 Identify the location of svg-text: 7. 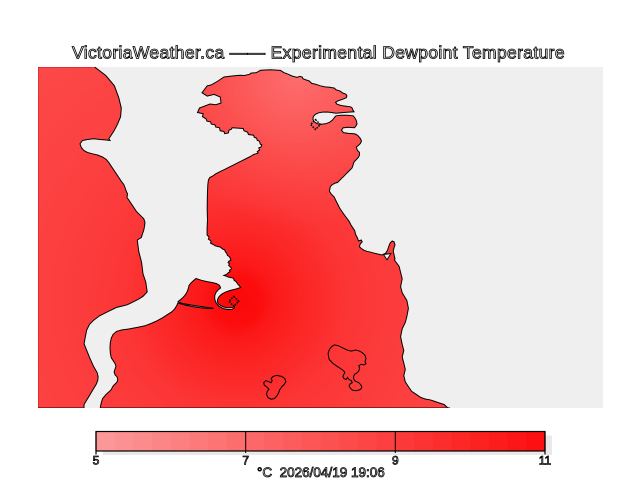
(245, 461).